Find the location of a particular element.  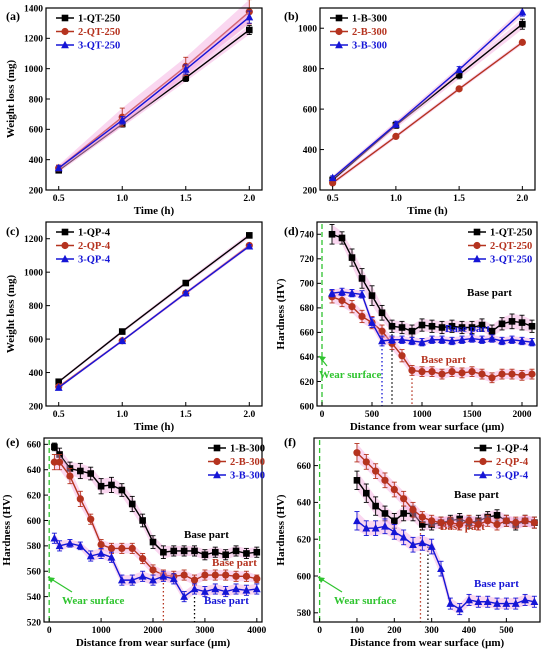

x-axis-label: Distance from wear surface (μm) is located at coordinates (427, 643).